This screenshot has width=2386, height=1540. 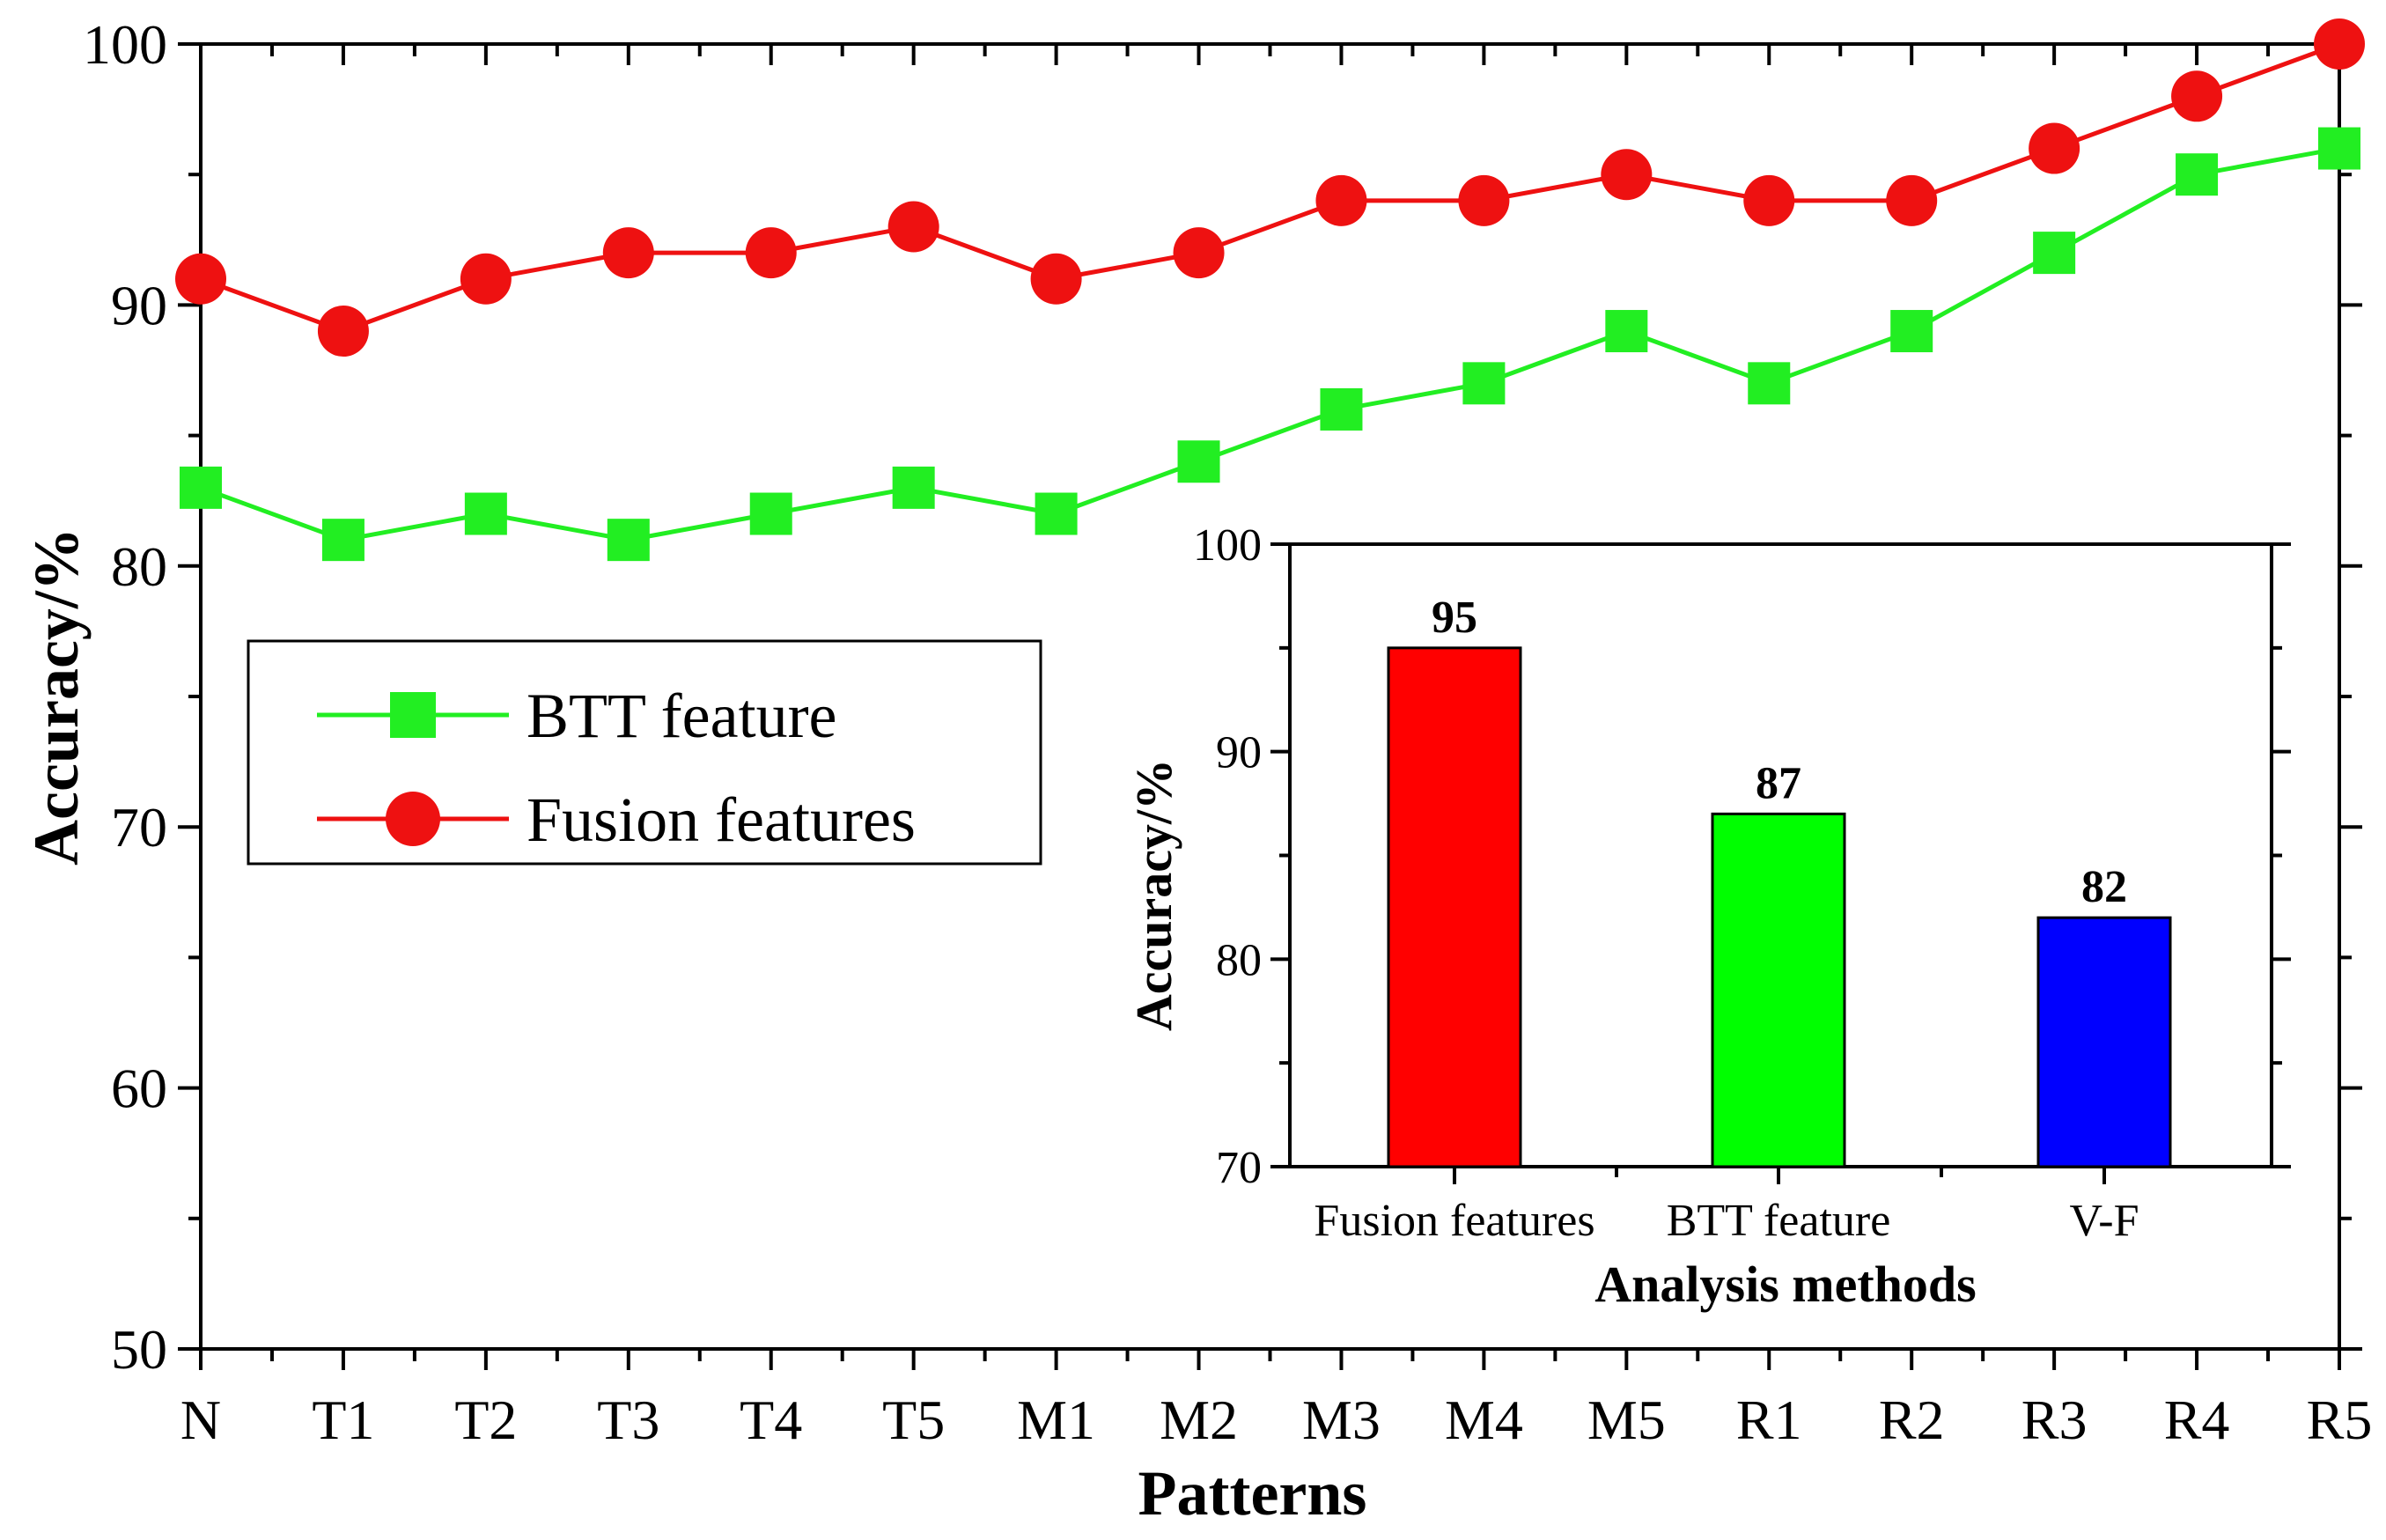 What do you see at coordinates (1778, 783) in the screenshot?
I see `inset-bar-label: 87` at bounding box center [1778, 783].